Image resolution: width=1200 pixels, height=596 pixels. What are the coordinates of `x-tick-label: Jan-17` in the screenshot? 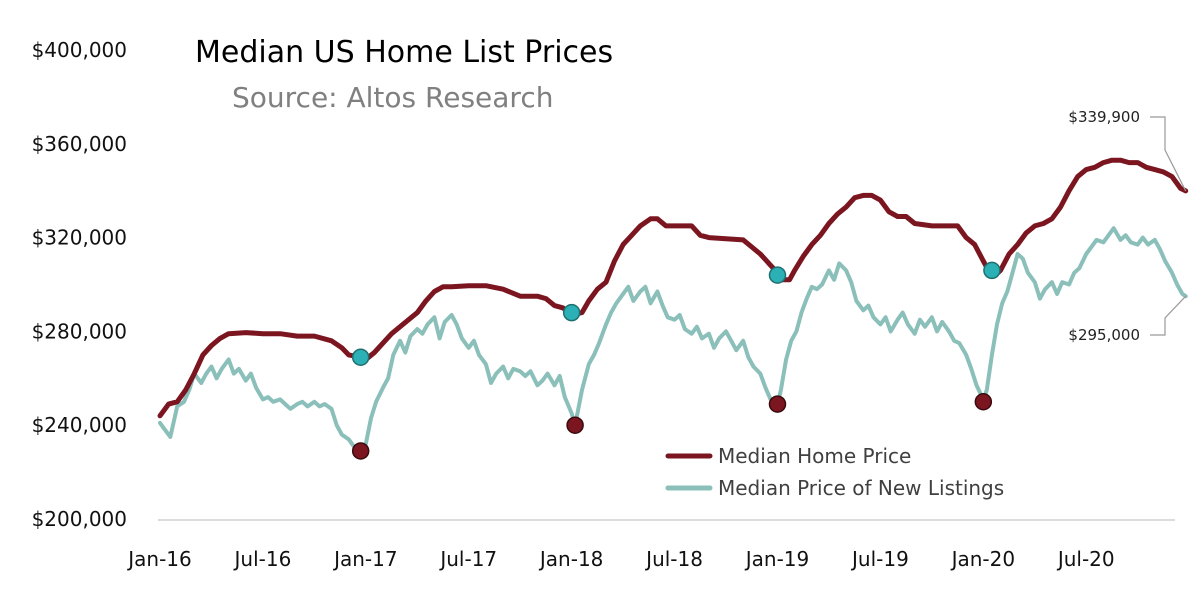 It's located at (365, 559).